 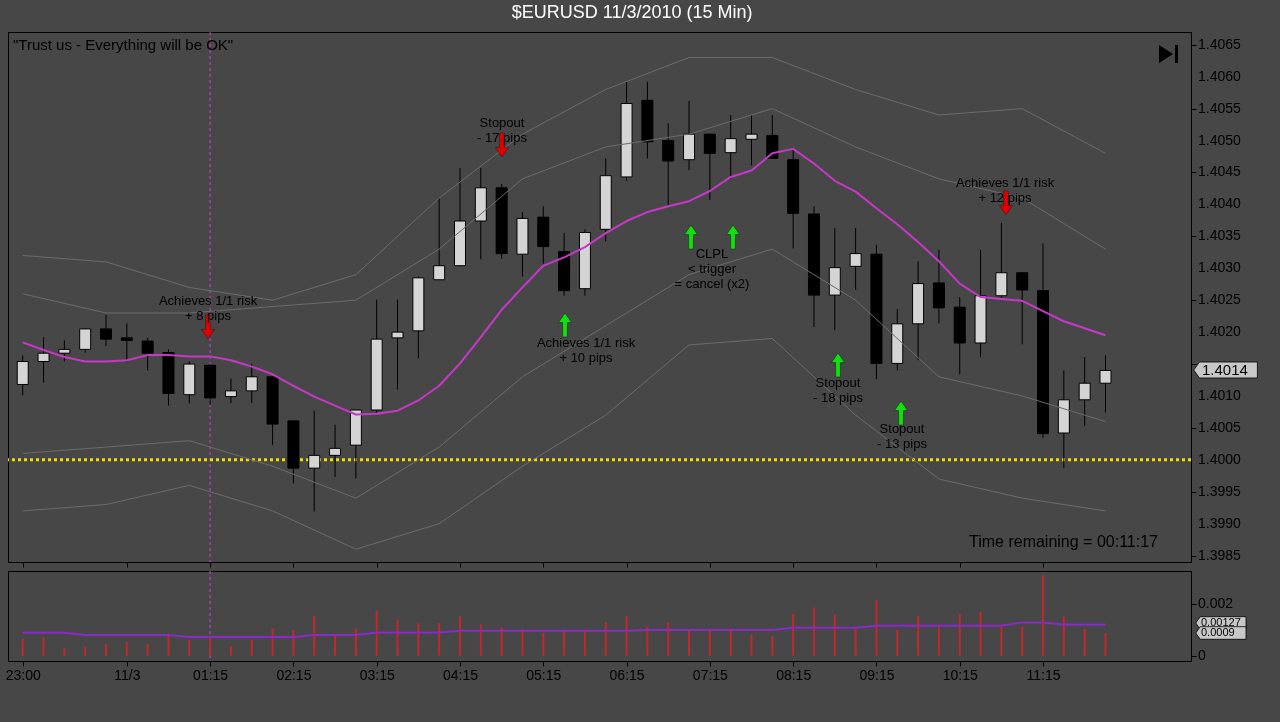 What do you see at coordinates (902, 436) in the screenshot?
I see `annotation: Stopout - 13 pips` at bounding box center [902, 436].